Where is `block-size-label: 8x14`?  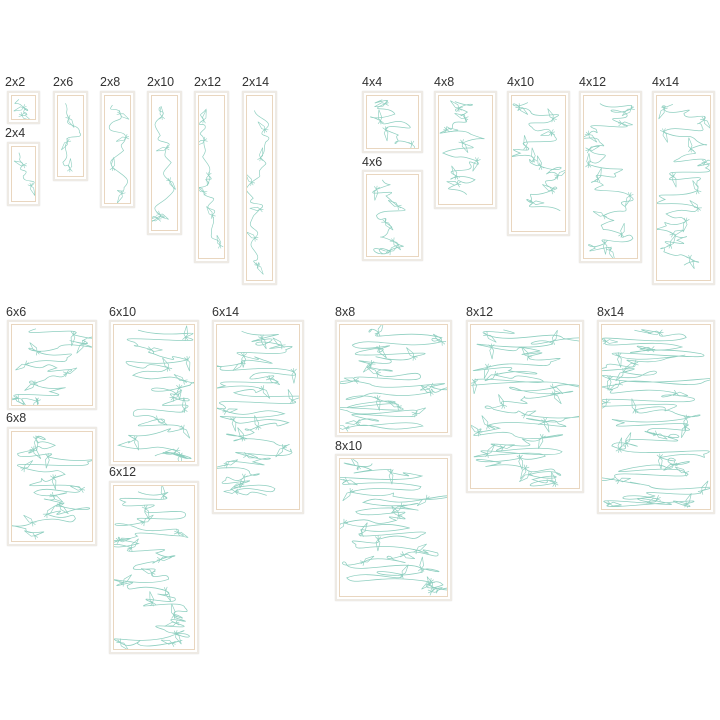 block-size-label: 8x14 is located at coordinates (611, 312).